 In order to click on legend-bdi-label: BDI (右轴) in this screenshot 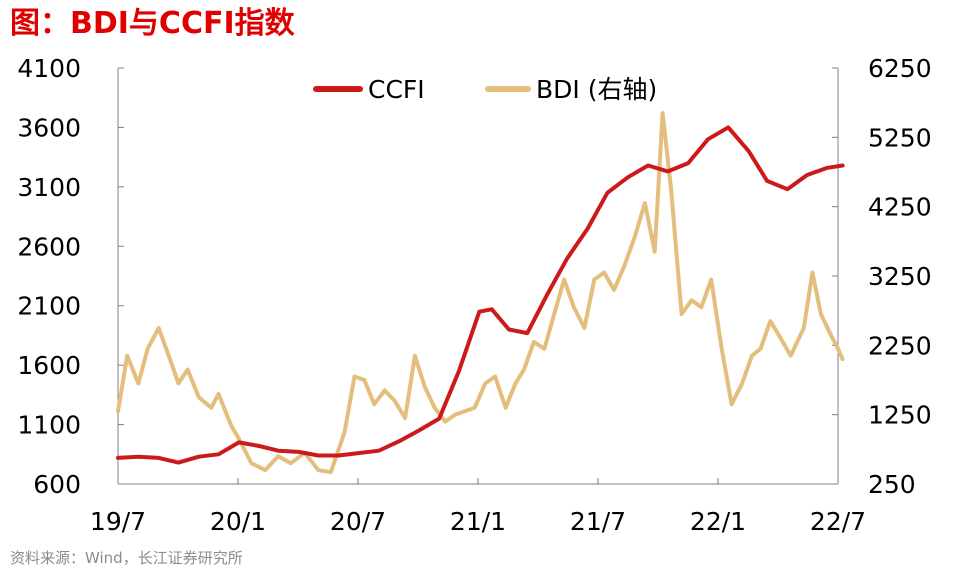, I will do `click(596, 89)`.